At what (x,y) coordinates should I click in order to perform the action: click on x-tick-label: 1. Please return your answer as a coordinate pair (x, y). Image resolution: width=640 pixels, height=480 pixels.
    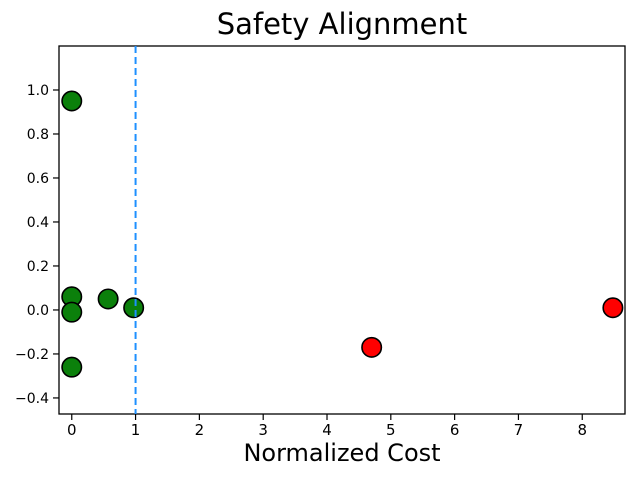
    Looking at the image, I should click on (136, 430).